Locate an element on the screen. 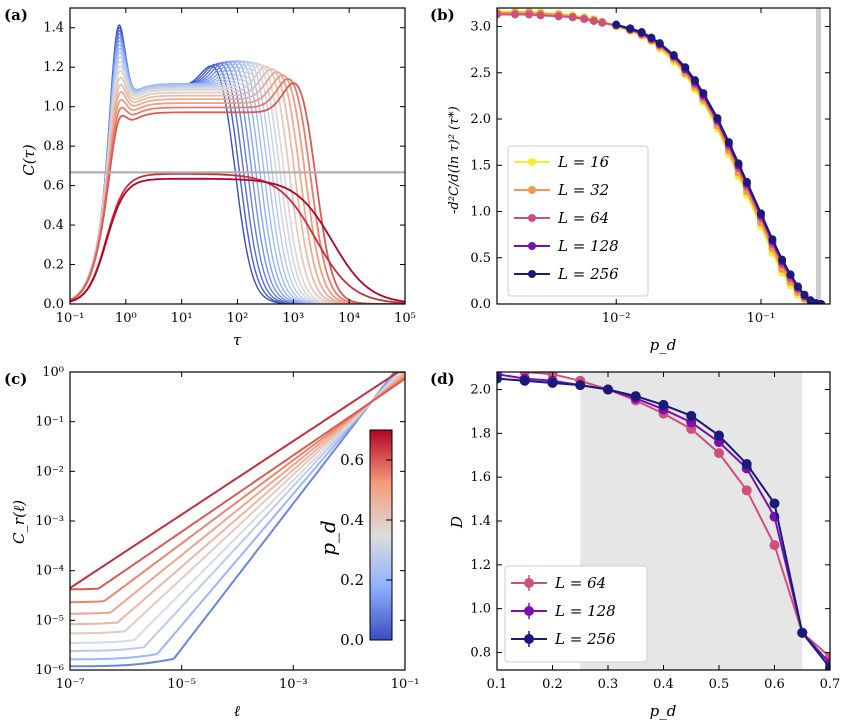 This screenshot has height=726, width=847. ytick-label-c-2: 10⁻⁴ is located at coordinates (49, 571).